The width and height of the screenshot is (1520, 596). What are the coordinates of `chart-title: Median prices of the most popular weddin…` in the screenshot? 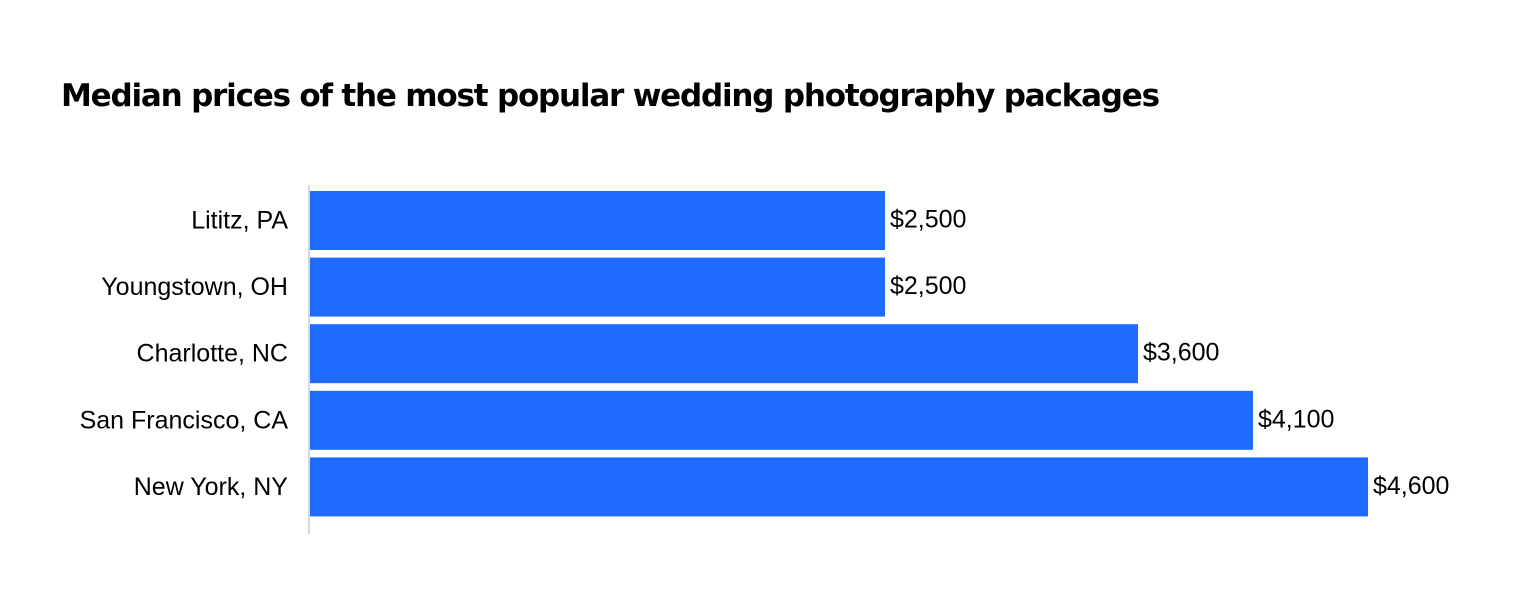 It's located at (610, 96).